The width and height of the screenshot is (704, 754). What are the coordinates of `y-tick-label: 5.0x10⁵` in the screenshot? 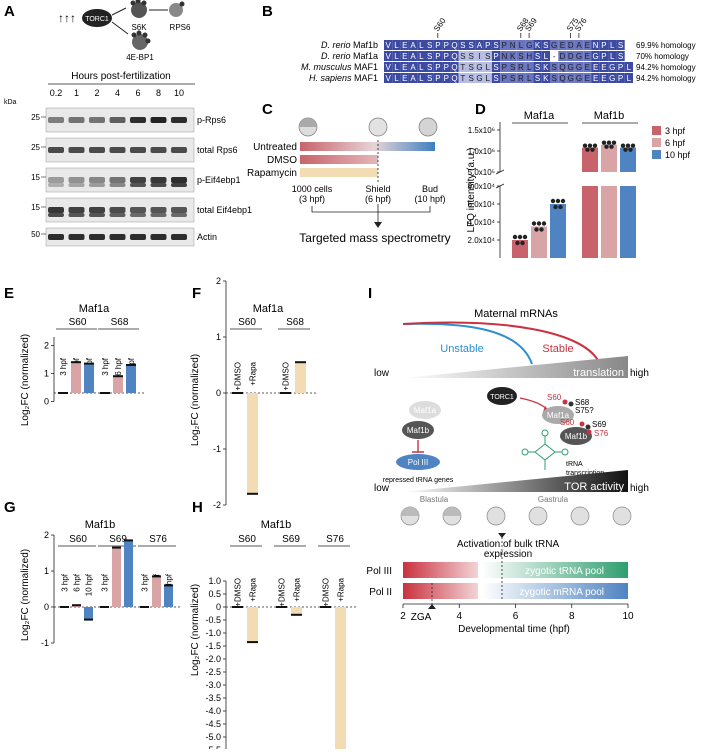 It's located at (481, 172).